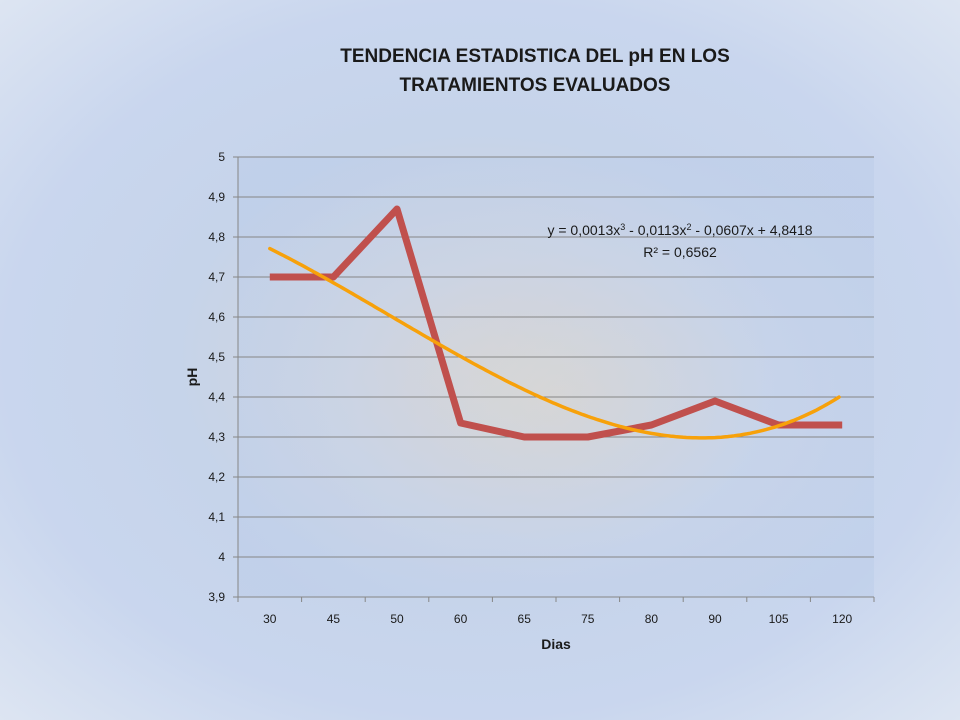 This screenshot has width=960, height=720. Describe the element at coordinates (680, 252) in the screenshot. I see `r-squared-label: R² = 0,6562` at that location.